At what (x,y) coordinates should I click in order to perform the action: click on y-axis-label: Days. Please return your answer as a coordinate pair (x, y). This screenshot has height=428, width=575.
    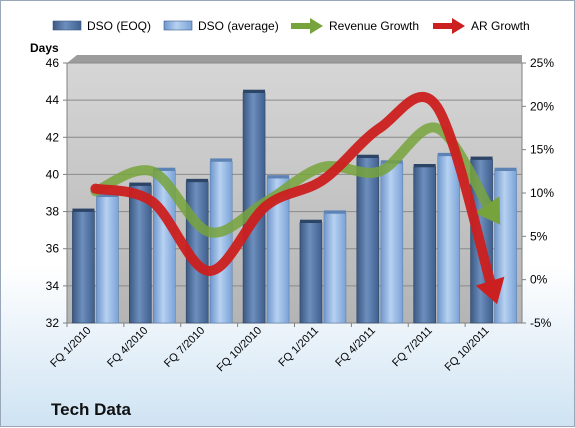
    Looking at the image, I should click on (44, 48).